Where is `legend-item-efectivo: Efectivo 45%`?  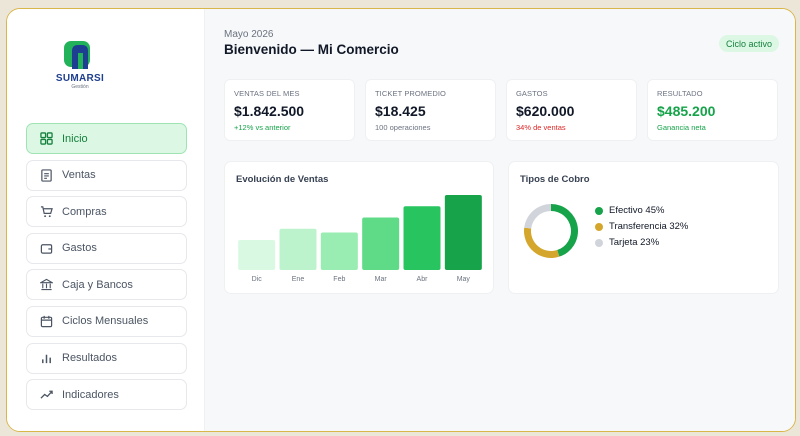 legend-item-efectivo: Efectivo 45% is located at coordinates (641, 210).